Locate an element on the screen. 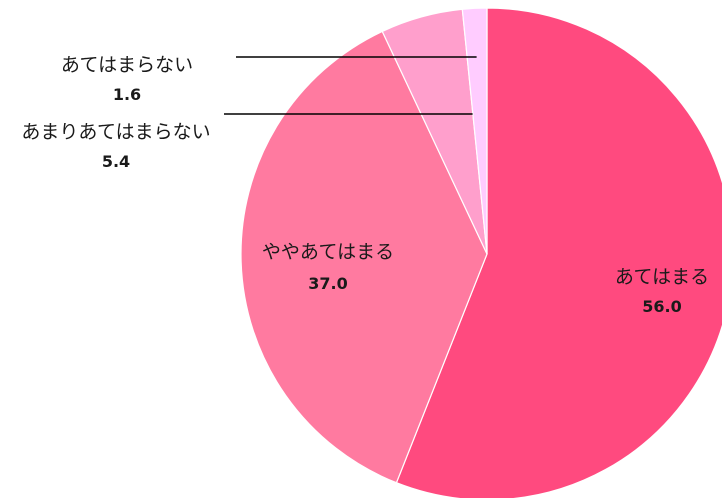 The width and height of the screenshot is (722, 498). pie-slice-あてはまらない is located at coordinates (474, 131).